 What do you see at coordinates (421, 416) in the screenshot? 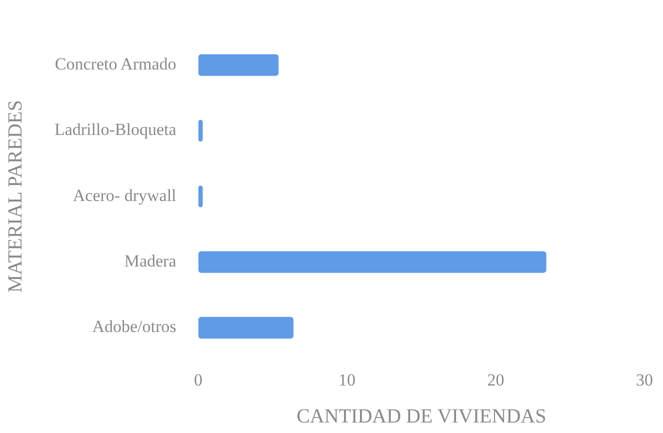
I see `x-axis-title: CANTIDAD DE VIVIENDAS` at bounding box center [421, 416].